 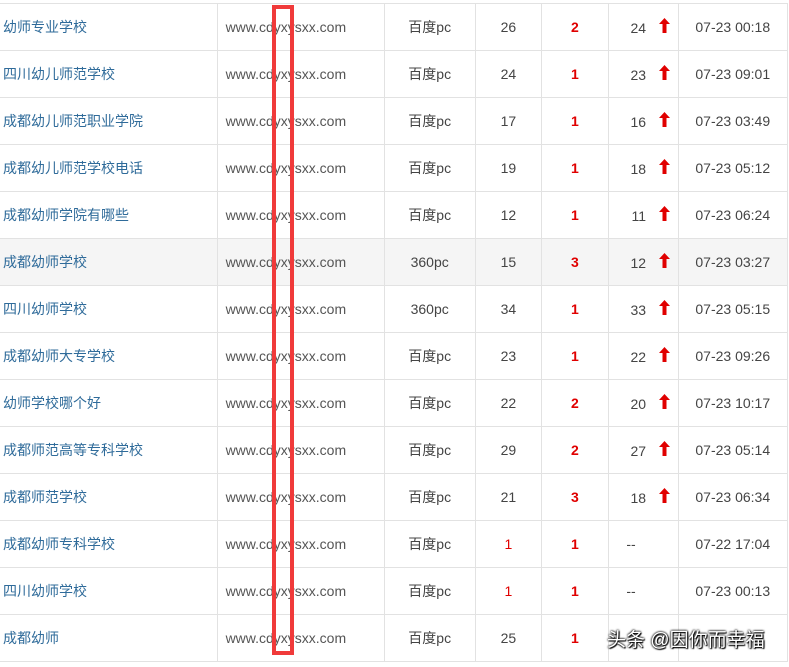 What do you see at coordinates (508, 168) in the screenshot?
I see `original-rank: 19` at bounding box center [508, 168].